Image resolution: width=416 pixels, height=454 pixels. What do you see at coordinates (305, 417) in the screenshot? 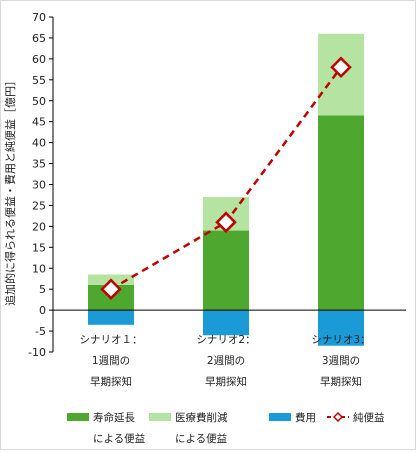
I see `legend-cost-label-1: 費用` at bounding box center [305, 417].